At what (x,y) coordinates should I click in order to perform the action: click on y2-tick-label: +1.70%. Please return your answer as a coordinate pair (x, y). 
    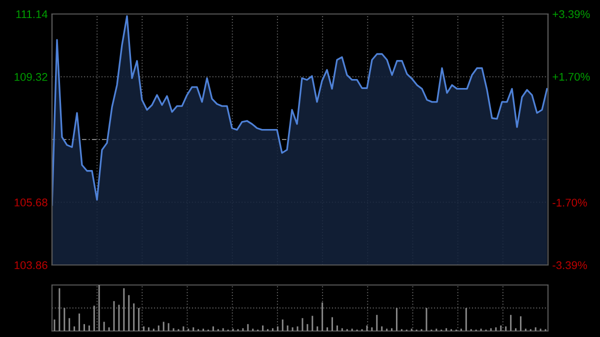
    Looking at the image, I should click on (571, 76).